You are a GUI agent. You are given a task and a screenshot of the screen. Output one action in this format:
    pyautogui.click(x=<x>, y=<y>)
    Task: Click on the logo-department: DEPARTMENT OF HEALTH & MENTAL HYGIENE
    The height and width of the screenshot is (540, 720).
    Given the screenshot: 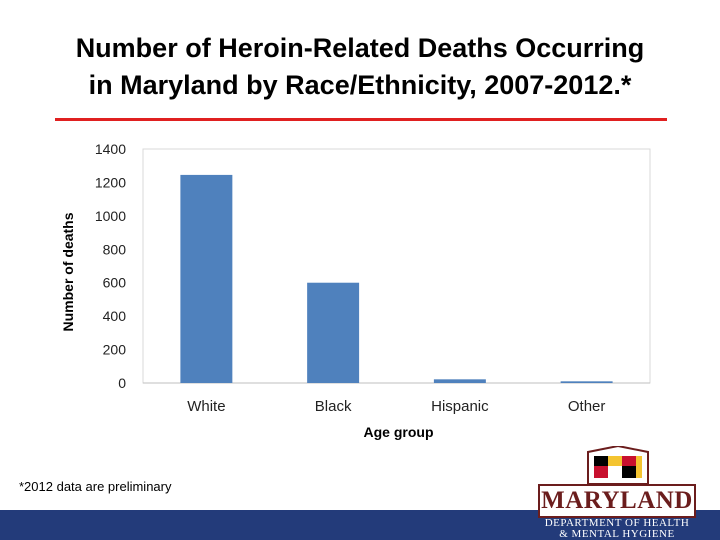 What is the action you would take?
    pyautogui.click(x=617, y=529)
    